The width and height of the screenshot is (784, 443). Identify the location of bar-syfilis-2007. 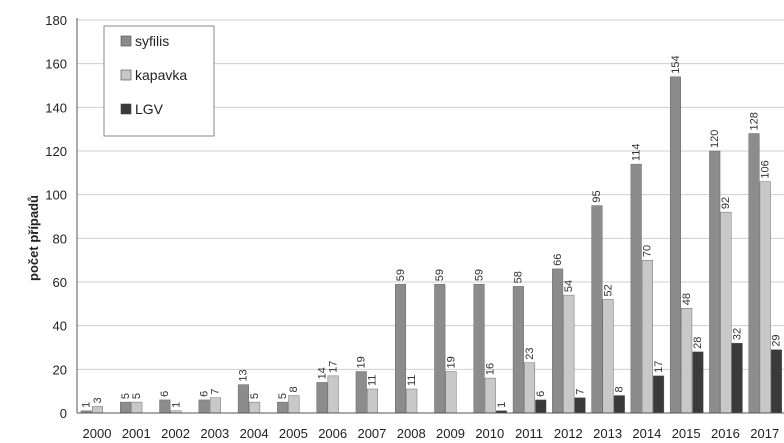
(361, 392).